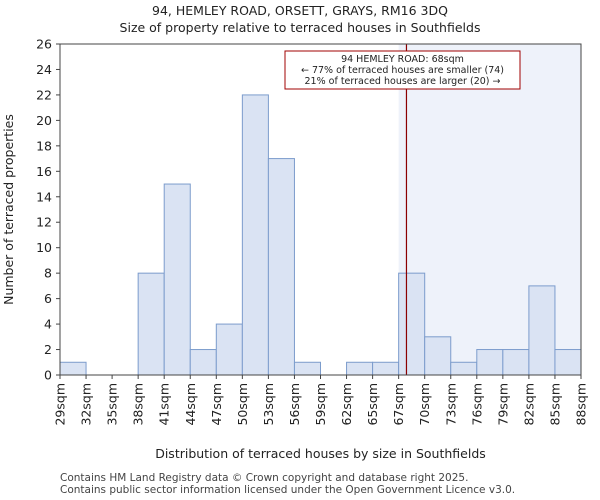 This screenshot has height=500, width=600. What do you see at coordinates (403, 81) in the screenshot?
I see `annotation-line-3: 21% of terraced houses are larger (20) →` at bounding box center [403, 81].